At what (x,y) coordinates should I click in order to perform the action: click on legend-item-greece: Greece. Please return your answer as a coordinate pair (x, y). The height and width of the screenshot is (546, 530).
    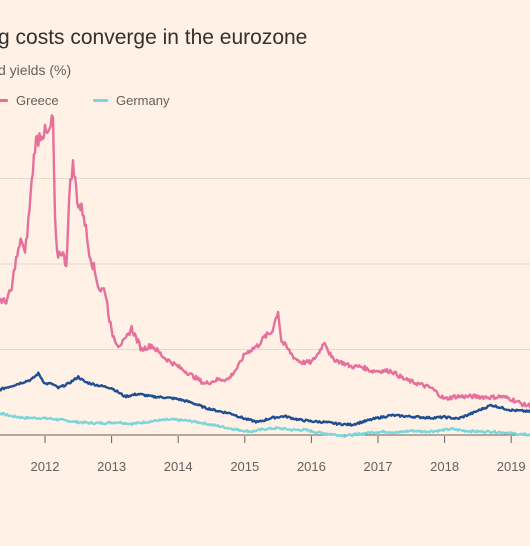
    Looking at the image, I should click on (29, 100).